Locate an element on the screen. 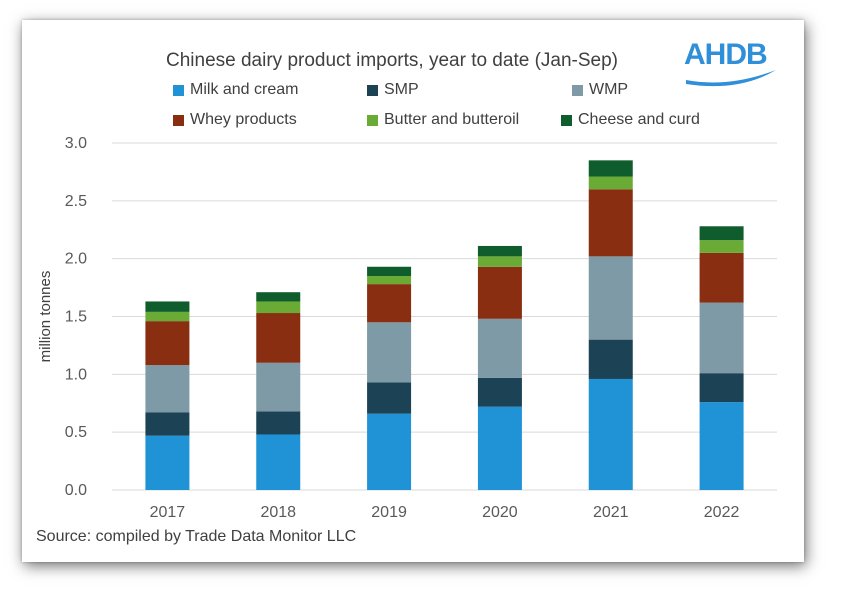  logo-swoosh-icon is located at coordinates (731, 78).